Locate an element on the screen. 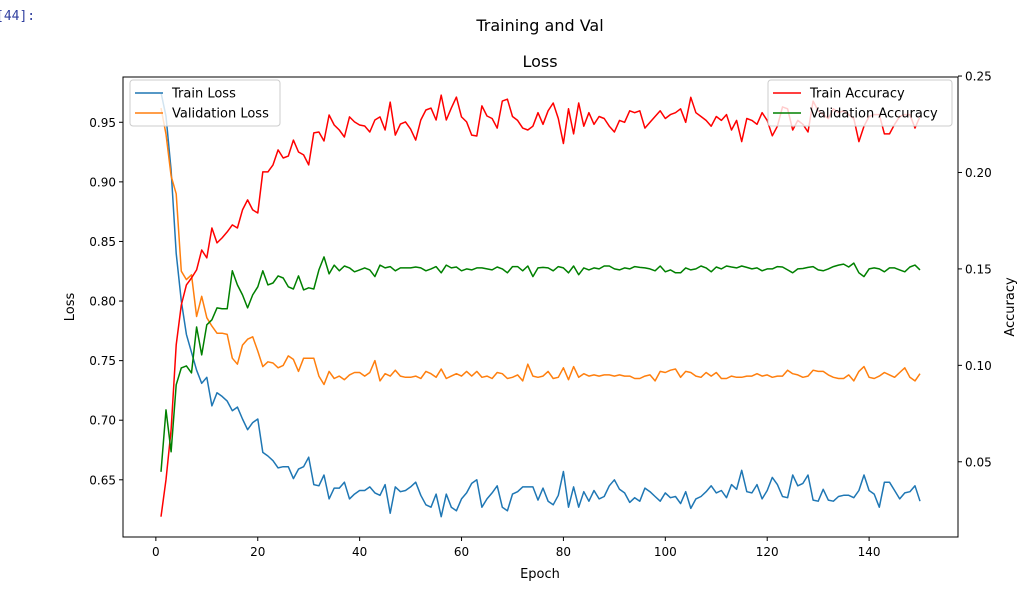 Image resolution: width=1035 pixels, height=600 pixels. legend-entry: Validation Loss is located at coordinates (220, 114).